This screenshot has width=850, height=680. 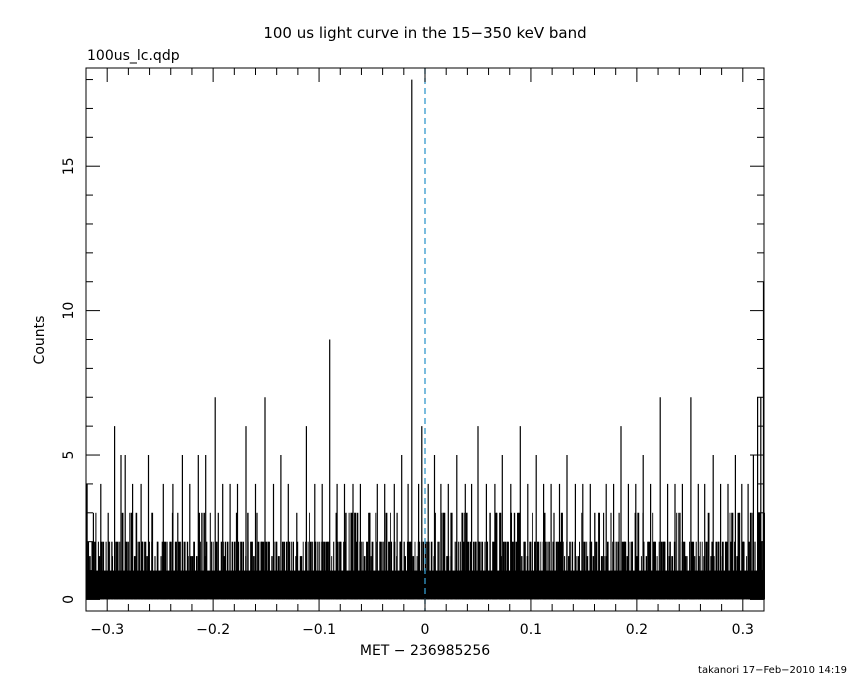 I want to click on x-tick-label: 0.1, so click(x=531, y=630).